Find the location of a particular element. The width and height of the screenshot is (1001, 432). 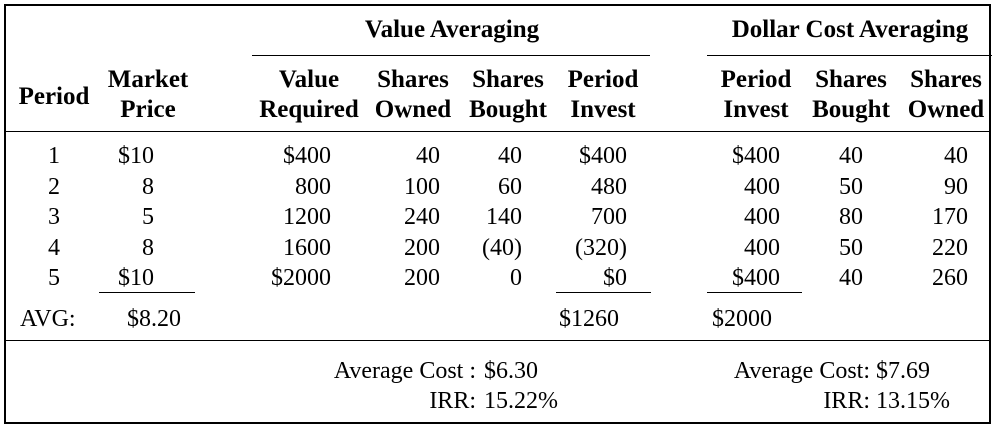

cell-va-period-invest: $400 is located at coordinates (603, 156).